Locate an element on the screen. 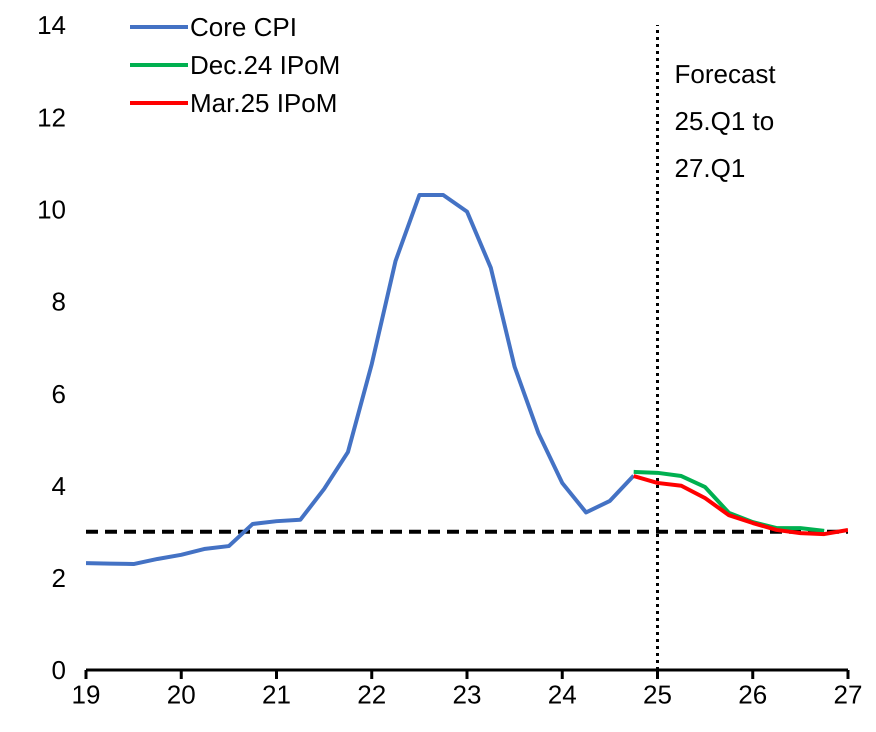 The width and height of the screenshot is (876, 732). line-series is located at coordinates (740, 505).